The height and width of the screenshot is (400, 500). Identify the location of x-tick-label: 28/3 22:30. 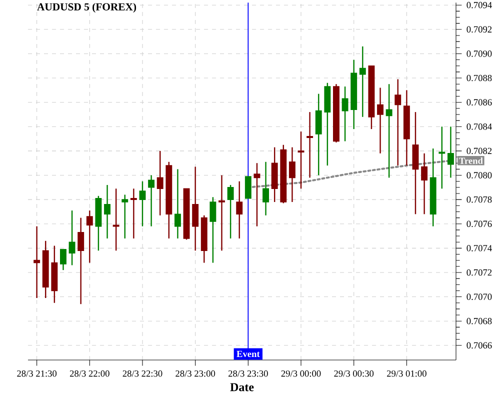
(142, 373).